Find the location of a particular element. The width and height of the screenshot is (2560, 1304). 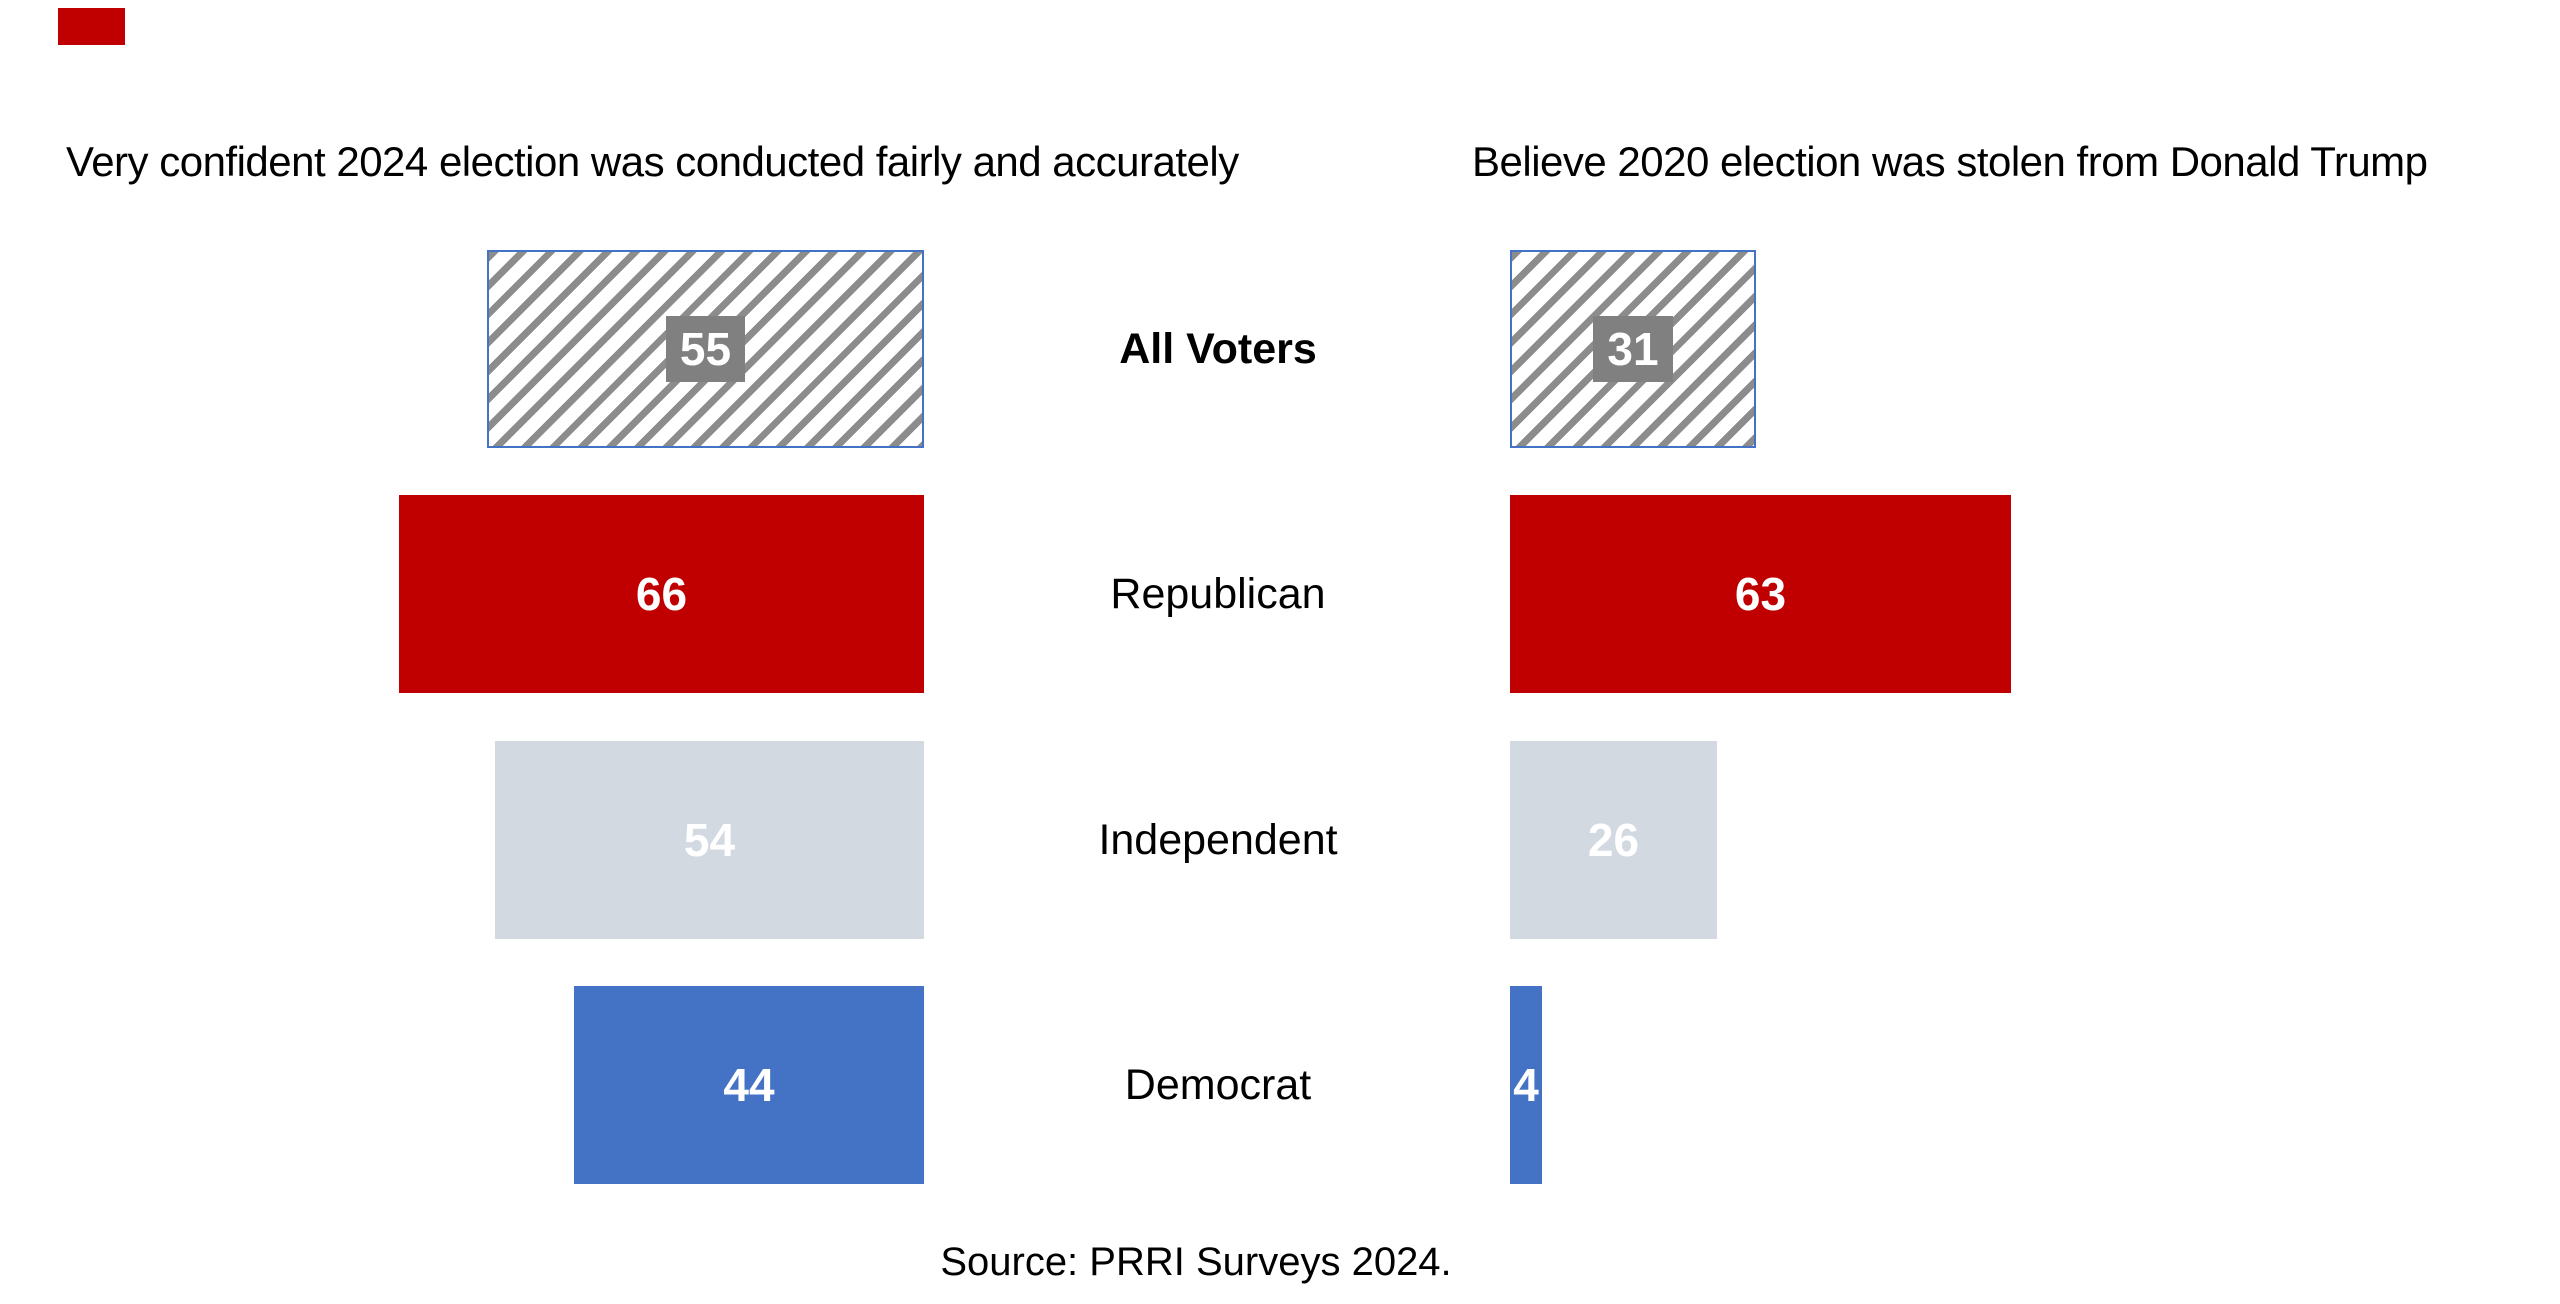

category-label-republican: Republican is located at coordinates (1218, 593).